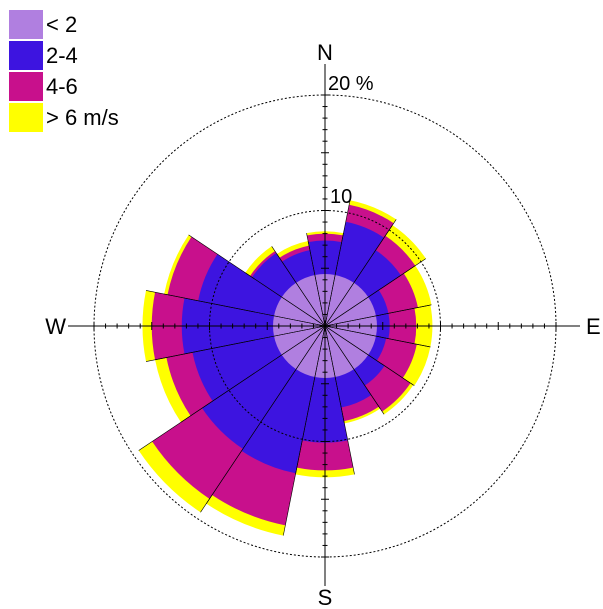  I want to click on west-label: W, so click(55, 326).